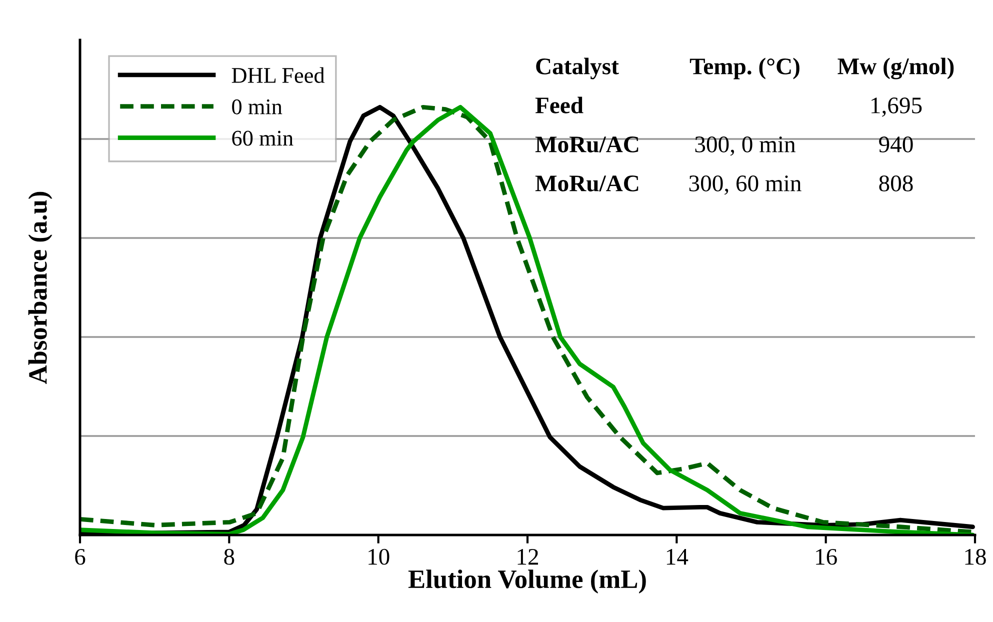 Image resolution: width=993 pixels, height=622 pixels. What do you see at coordinates (40, 288) in the screenshot?
I see `y-axis-title: Absorbance (a.u)` at bounding box center [40, 288].